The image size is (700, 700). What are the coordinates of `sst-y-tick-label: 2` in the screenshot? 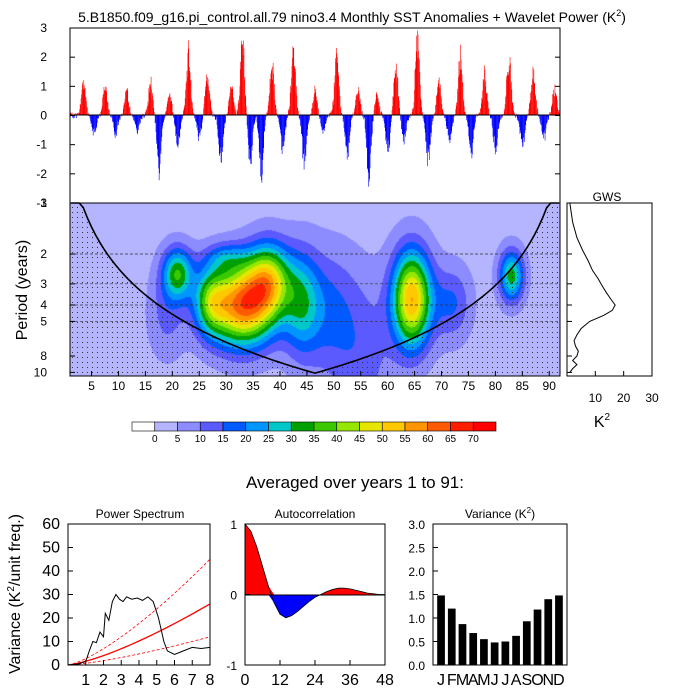 It's located at (43, 57).